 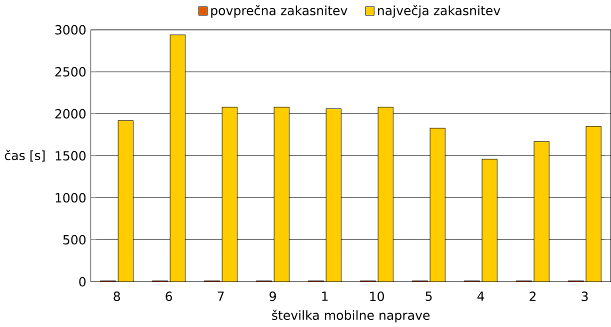 What do you see at coordinates (82, 282) in the screenshot?
I see `y-tick-label: 0` at bounding box center [82, 282].